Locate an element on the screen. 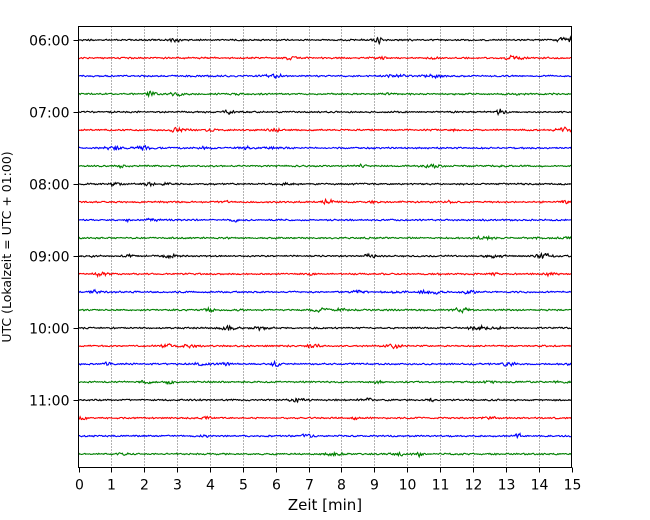 The width and height of the screenshot is (650, 520). x-tick-label: 14 is located at coordinates (540, 486).